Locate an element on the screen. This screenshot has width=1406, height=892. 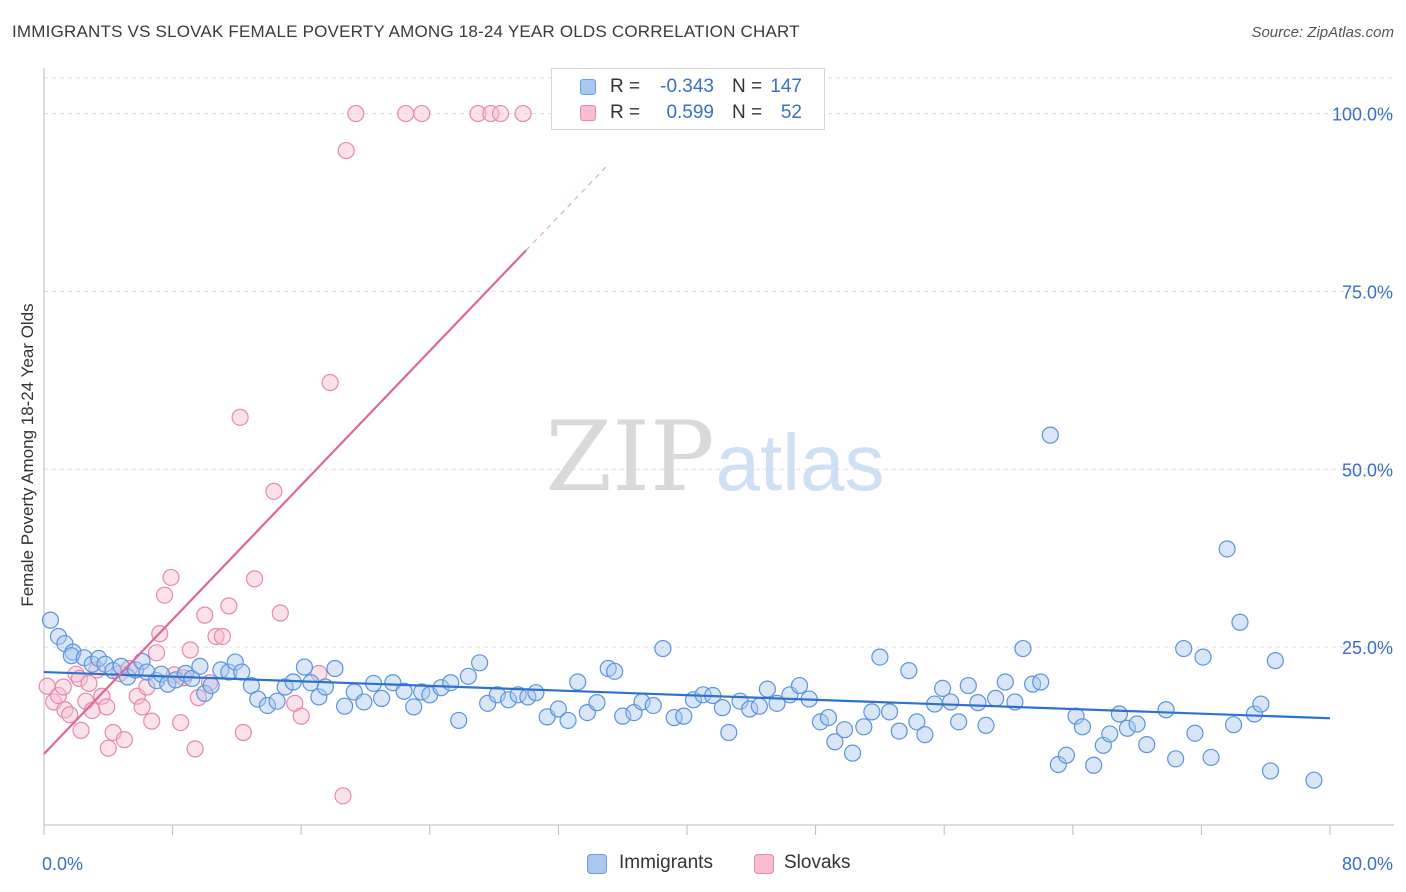
bottom-legend-label: Immigrants is located at coordinates (666, 862).